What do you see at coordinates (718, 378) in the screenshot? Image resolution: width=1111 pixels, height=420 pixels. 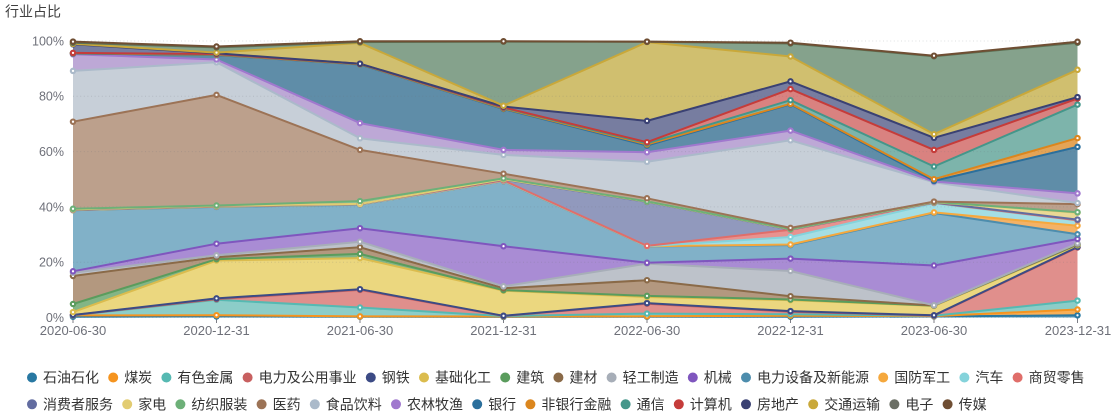 I see `svg-text: 机械` at bounding box center [718, 378].